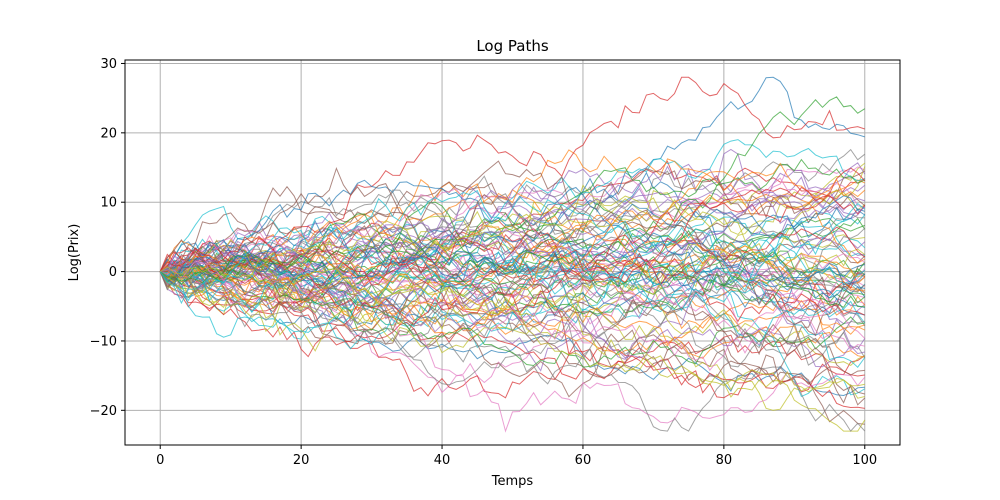  I want to click on x-axis-label: Temps, so click(512, 481).